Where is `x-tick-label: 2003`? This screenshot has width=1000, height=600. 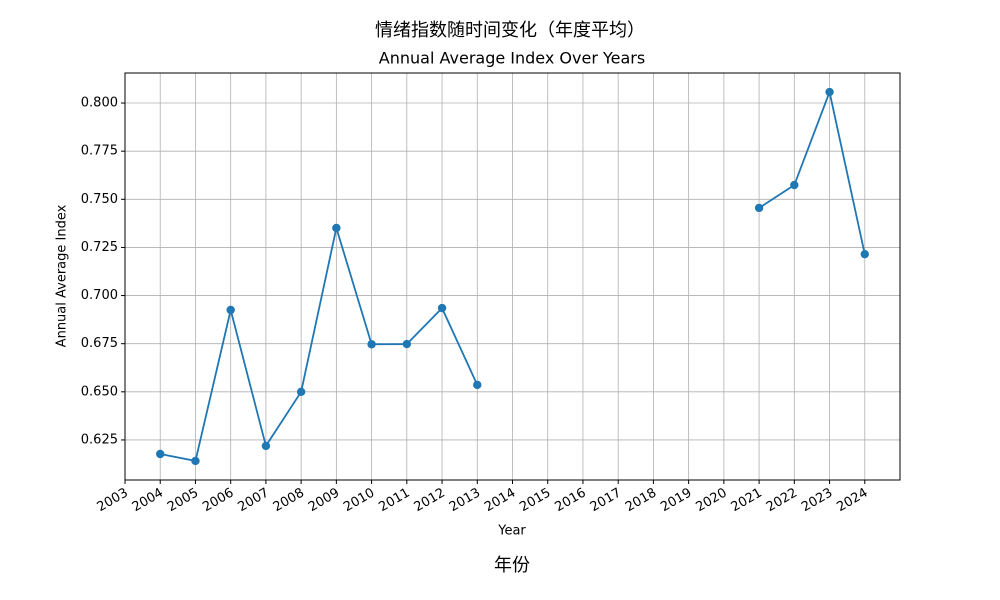
x-tick-label: 2003 is located at coordinates (113, 501).